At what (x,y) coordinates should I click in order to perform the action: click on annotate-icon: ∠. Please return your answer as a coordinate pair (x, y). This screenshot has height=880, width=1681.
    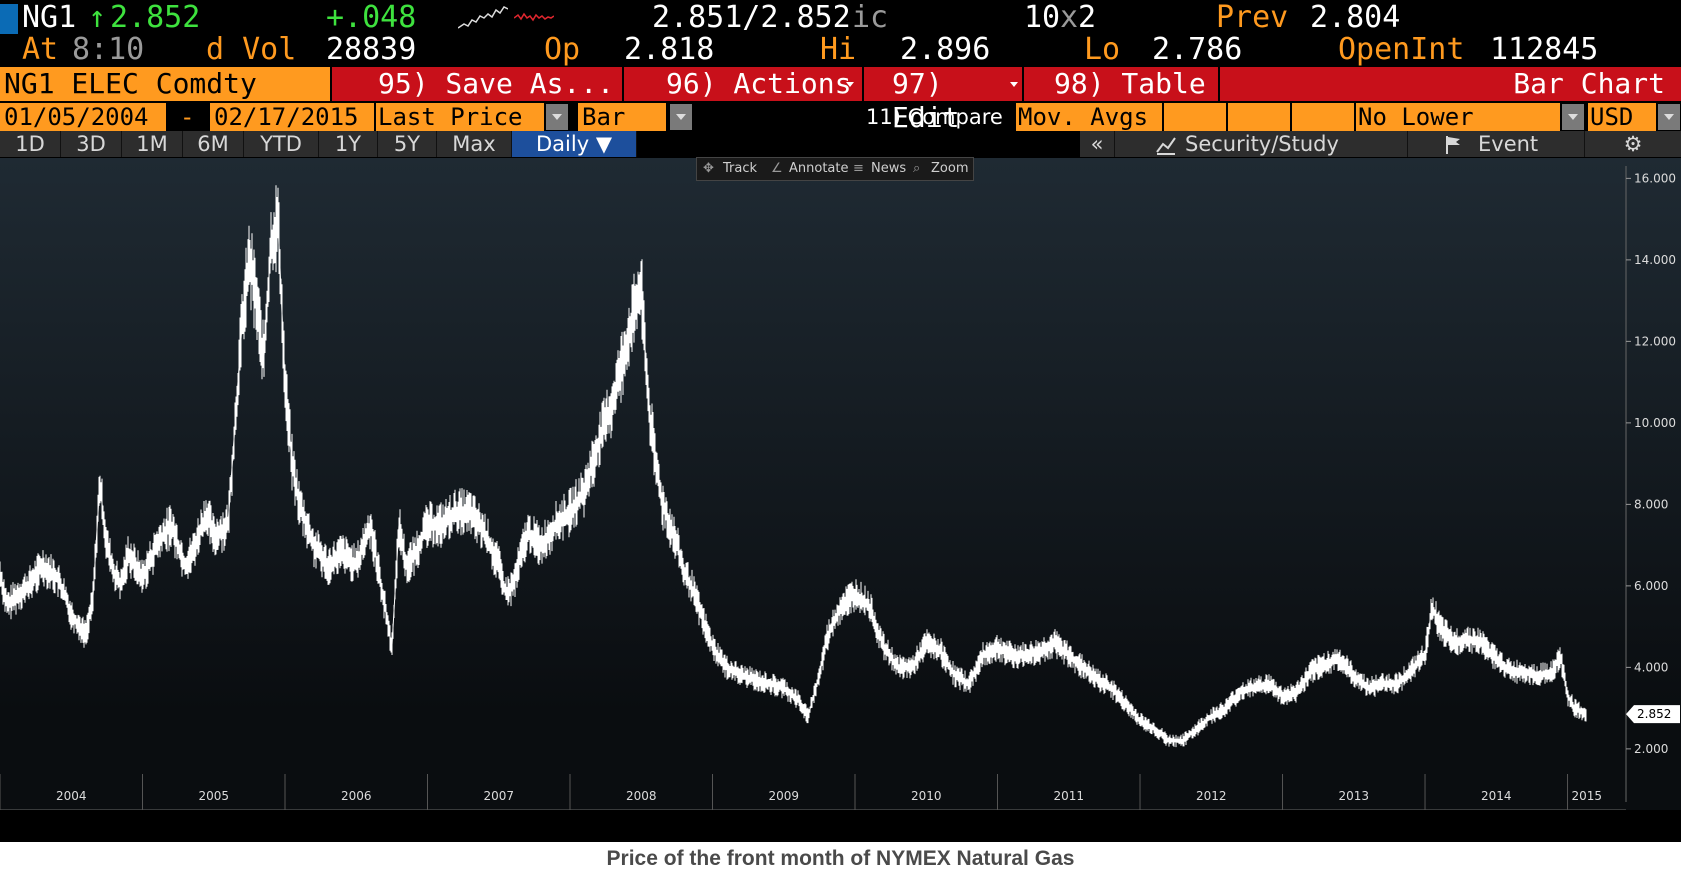
    Looking at the image, I should click on (777, 168).